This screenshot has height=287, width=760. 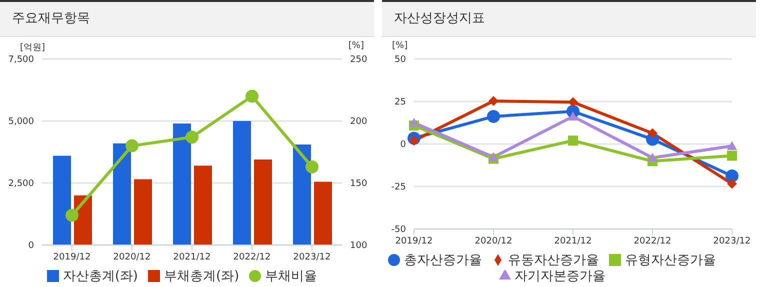 I want to click on y2-tick-label: 150, so click(x=359, y=184).